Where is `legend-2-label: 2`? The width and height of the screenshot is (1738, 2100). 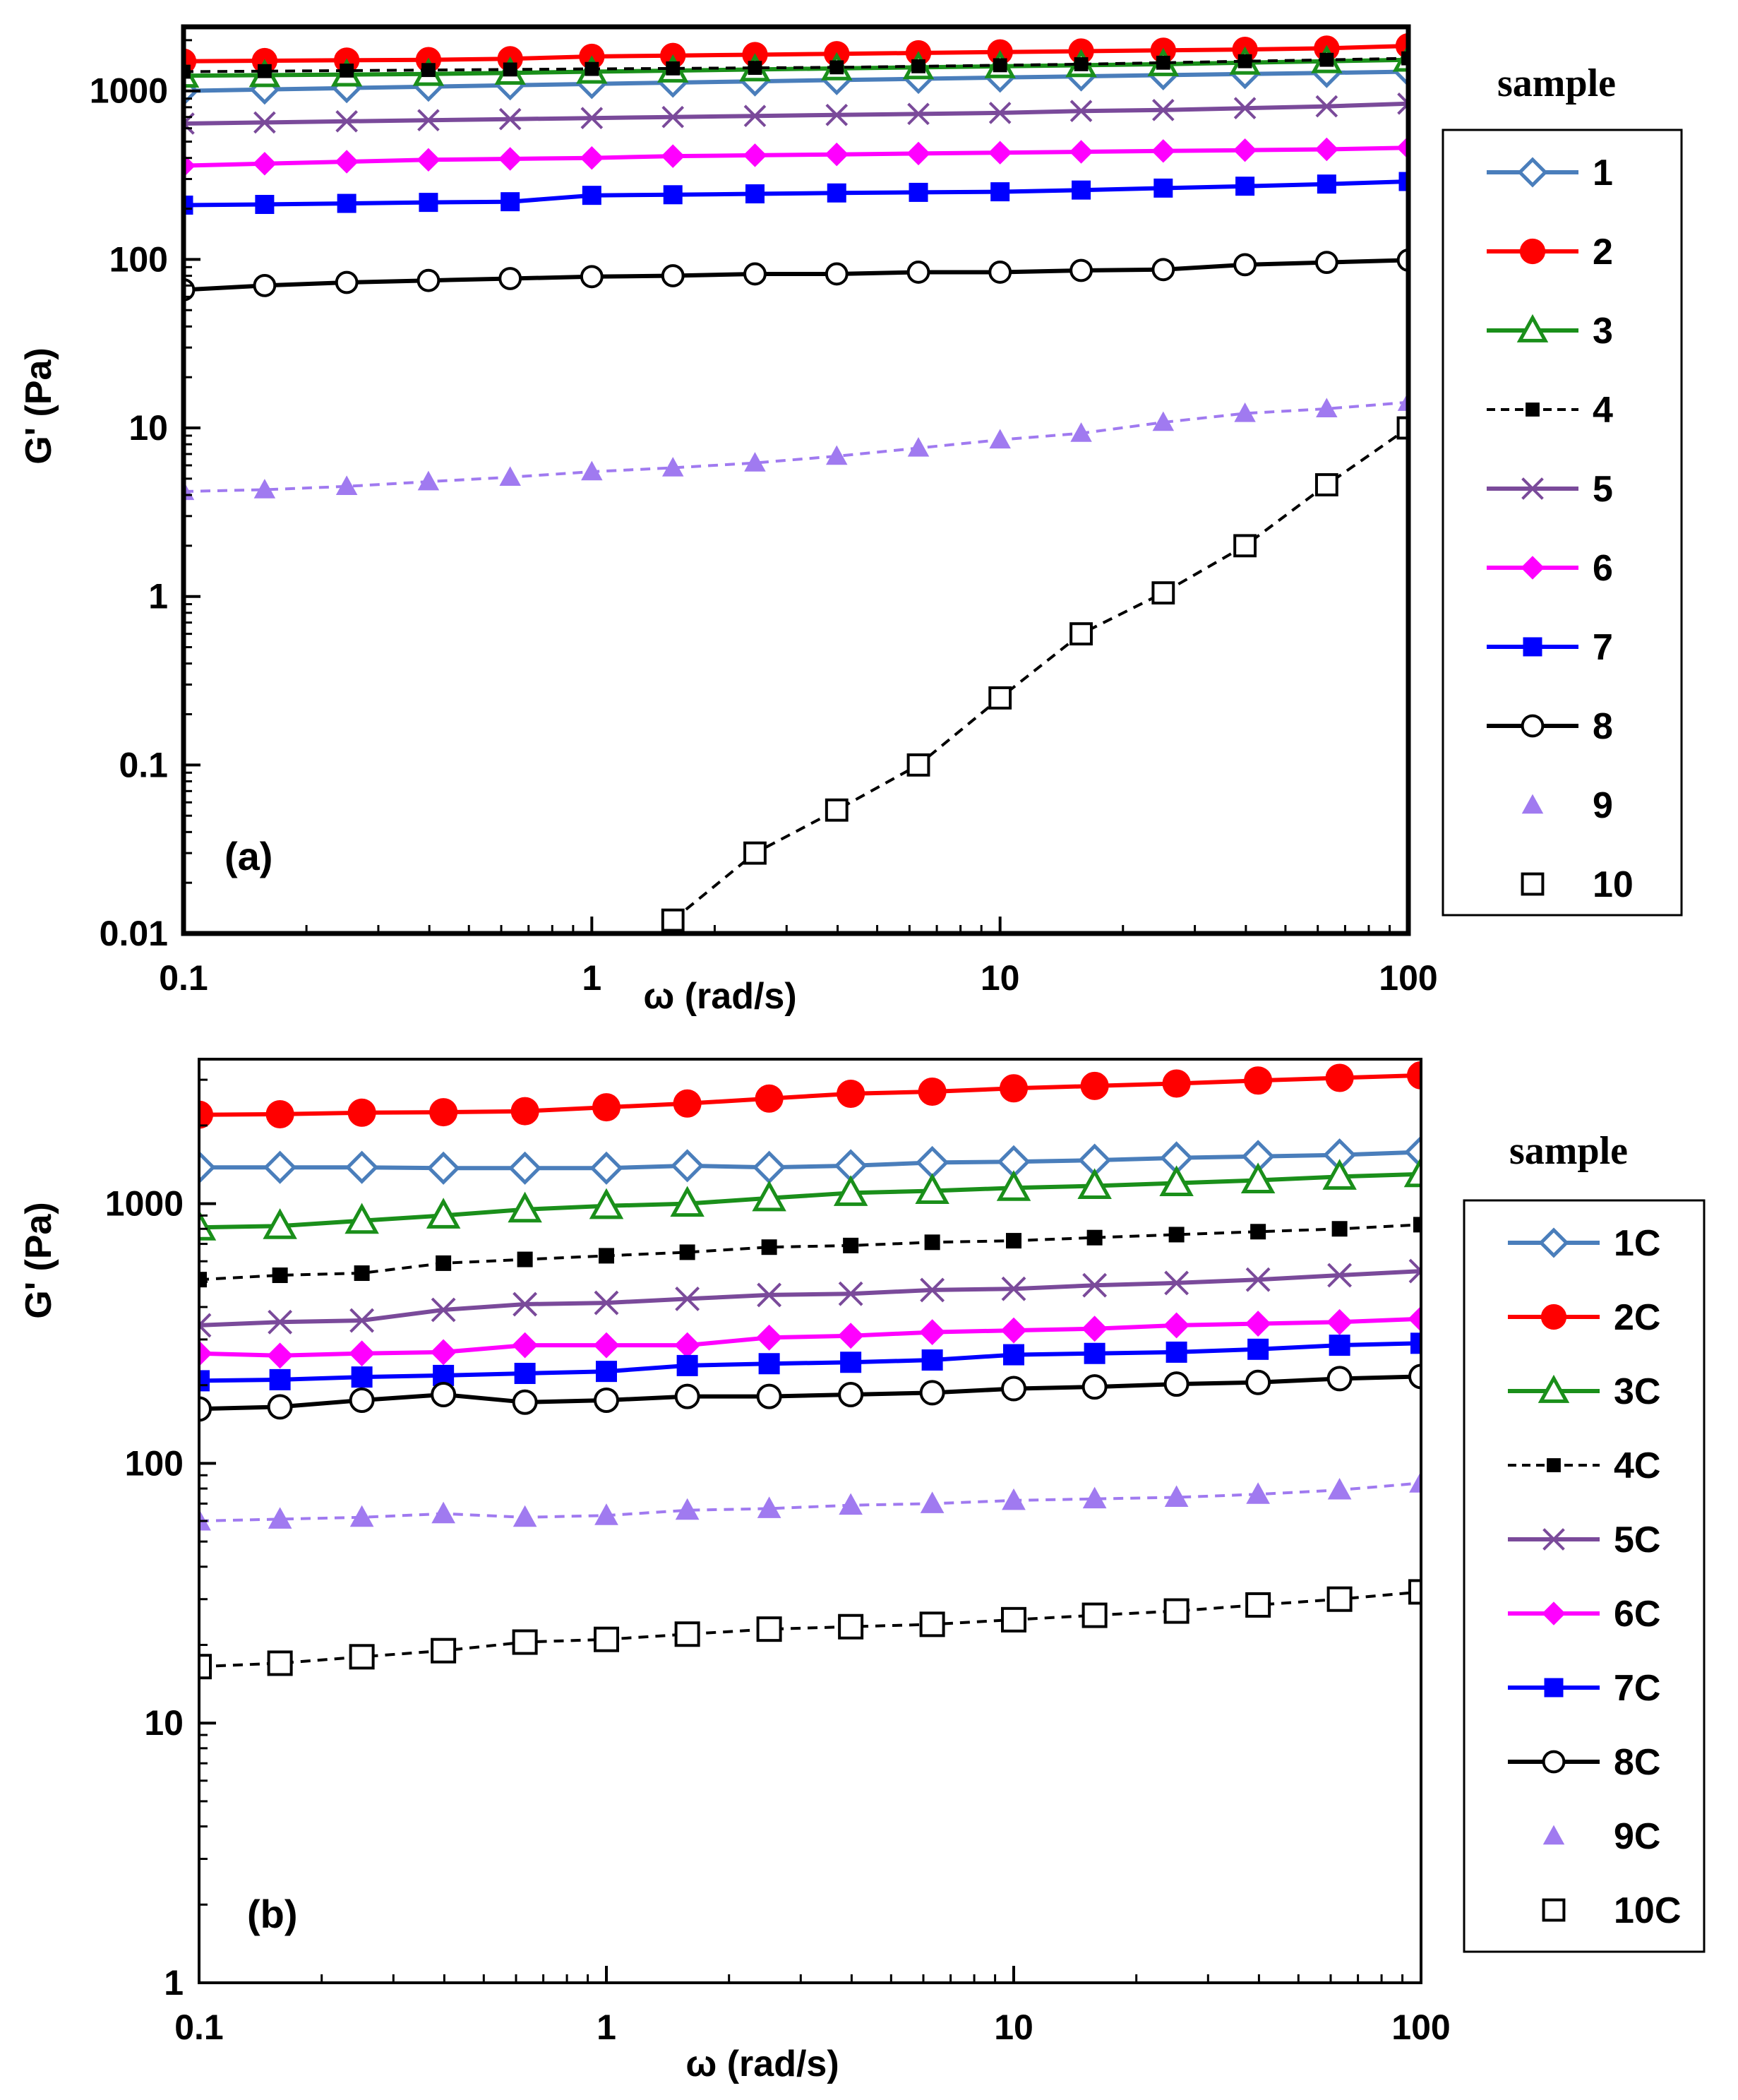 legend-2-label: 2 is located at coordinates (1603, 253).